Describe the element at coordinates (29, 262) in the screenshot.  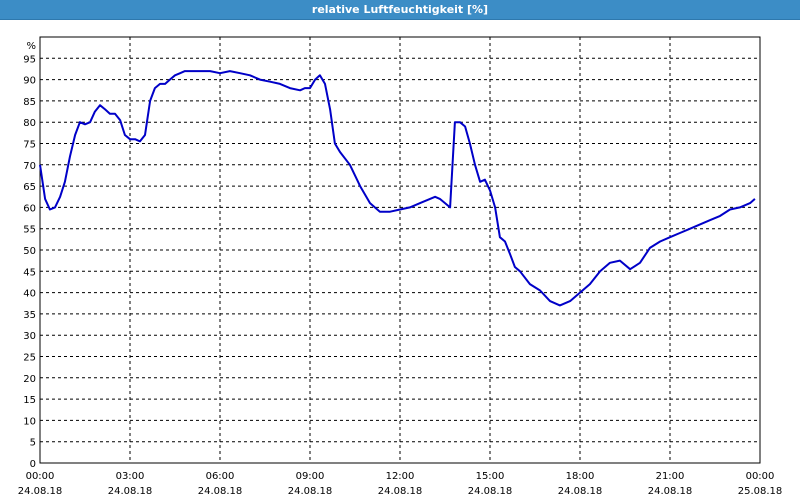
I see `y-tick-labels: 0 5 10 15 20 25 30 35 40 45 50 55 60 65 70 75 80 85 90 95` at that location.